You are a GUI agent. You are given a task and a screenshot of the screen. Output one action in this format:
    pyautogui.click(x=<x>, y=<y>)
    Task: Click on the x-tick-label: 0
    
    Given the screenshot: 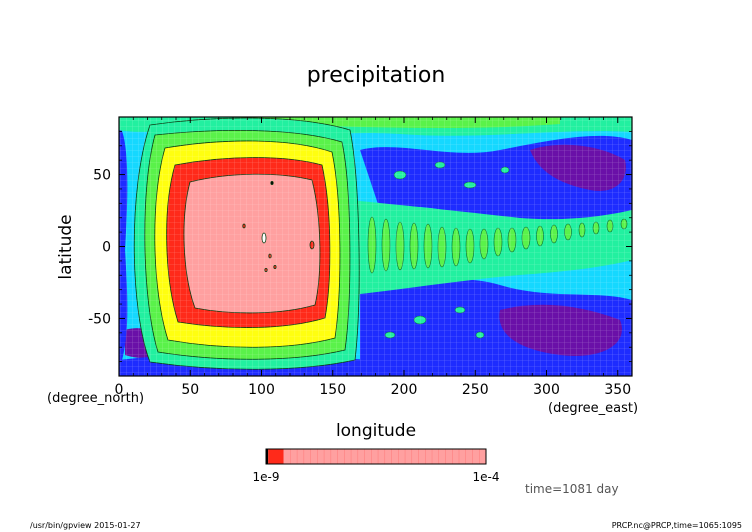 What is the action you would take?
    pyautogui.click(x=119, y=390)
    